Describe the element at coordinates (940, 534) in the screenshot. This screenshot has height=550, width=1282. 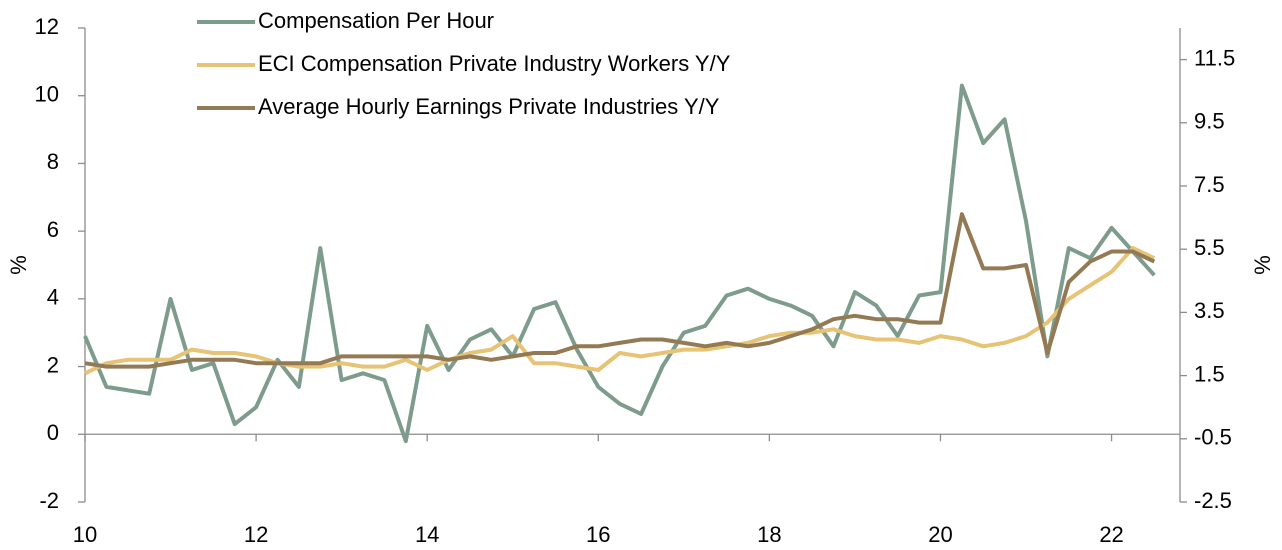
I see `x-tick-label: 20` at that location.